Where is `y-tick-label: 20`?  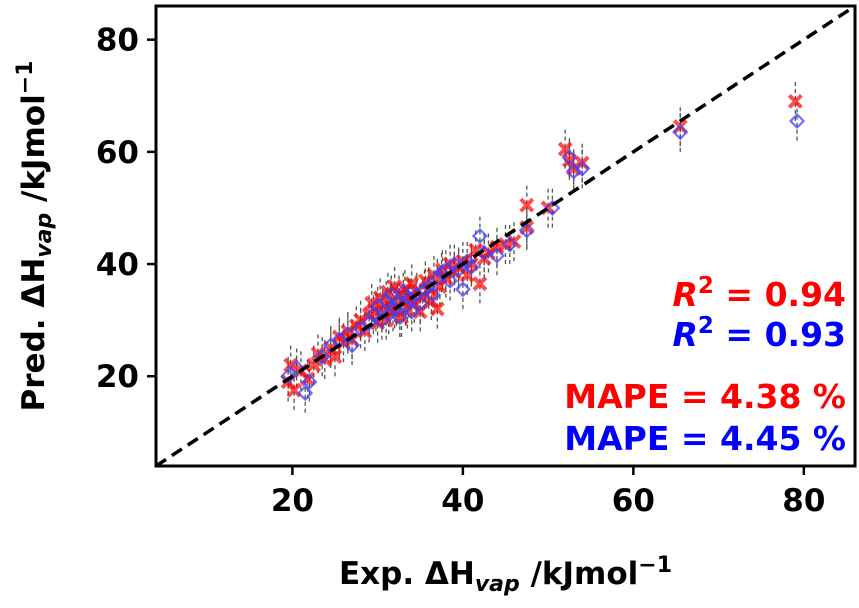
y-tick-label: 20 is located at coordinates (117, 377).